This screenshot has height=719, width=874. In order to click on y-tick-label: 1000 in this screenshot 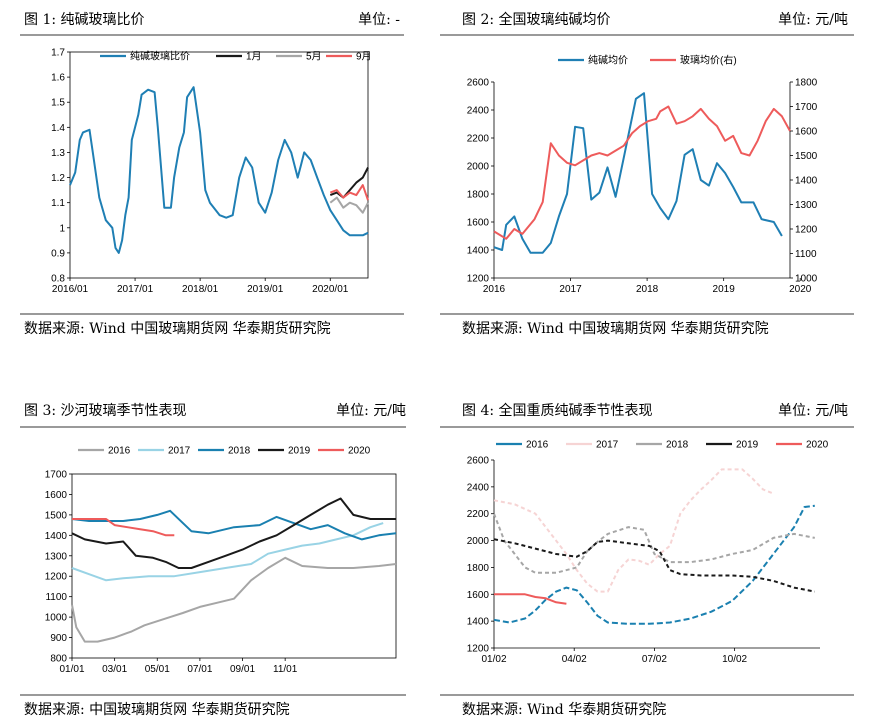, I will do `click(56, 618)`.